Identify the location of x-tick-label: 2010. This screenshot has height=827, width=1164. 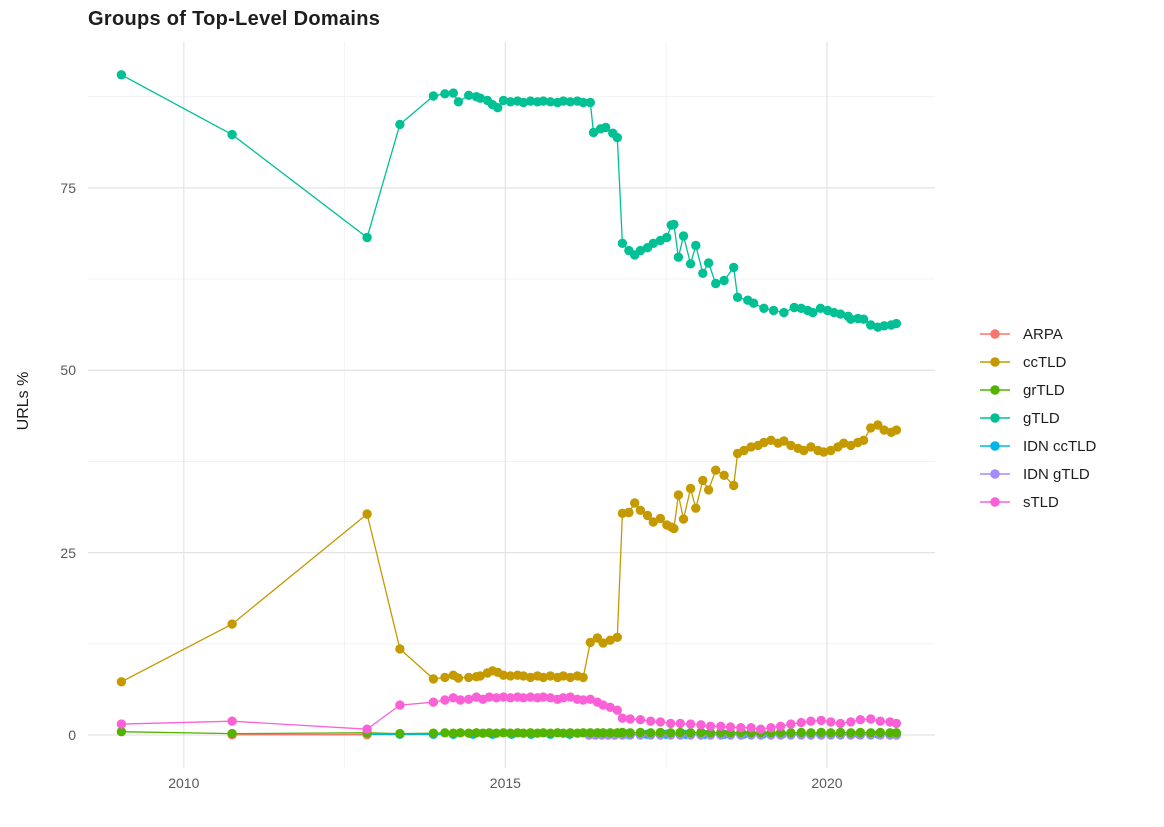
(184, 783).